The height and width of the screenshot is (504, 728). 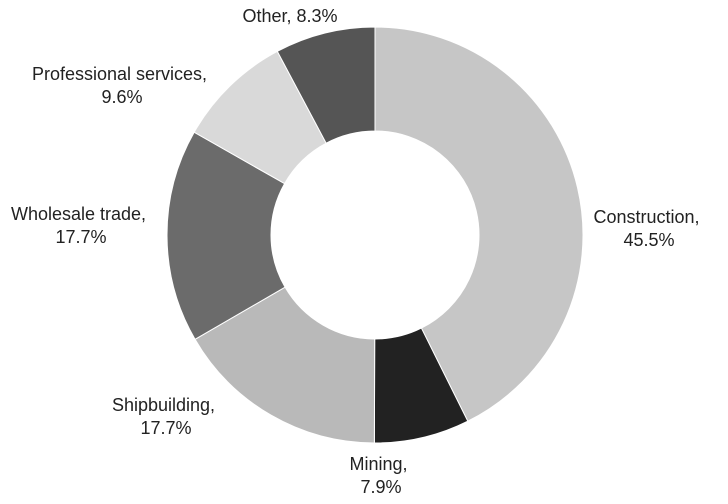 What do you see at coordinates (78, 214) in the screenshot?
I see `slice-label-wholesale-trade-name: Wholesale trade,` at bounding box center [78, 214].